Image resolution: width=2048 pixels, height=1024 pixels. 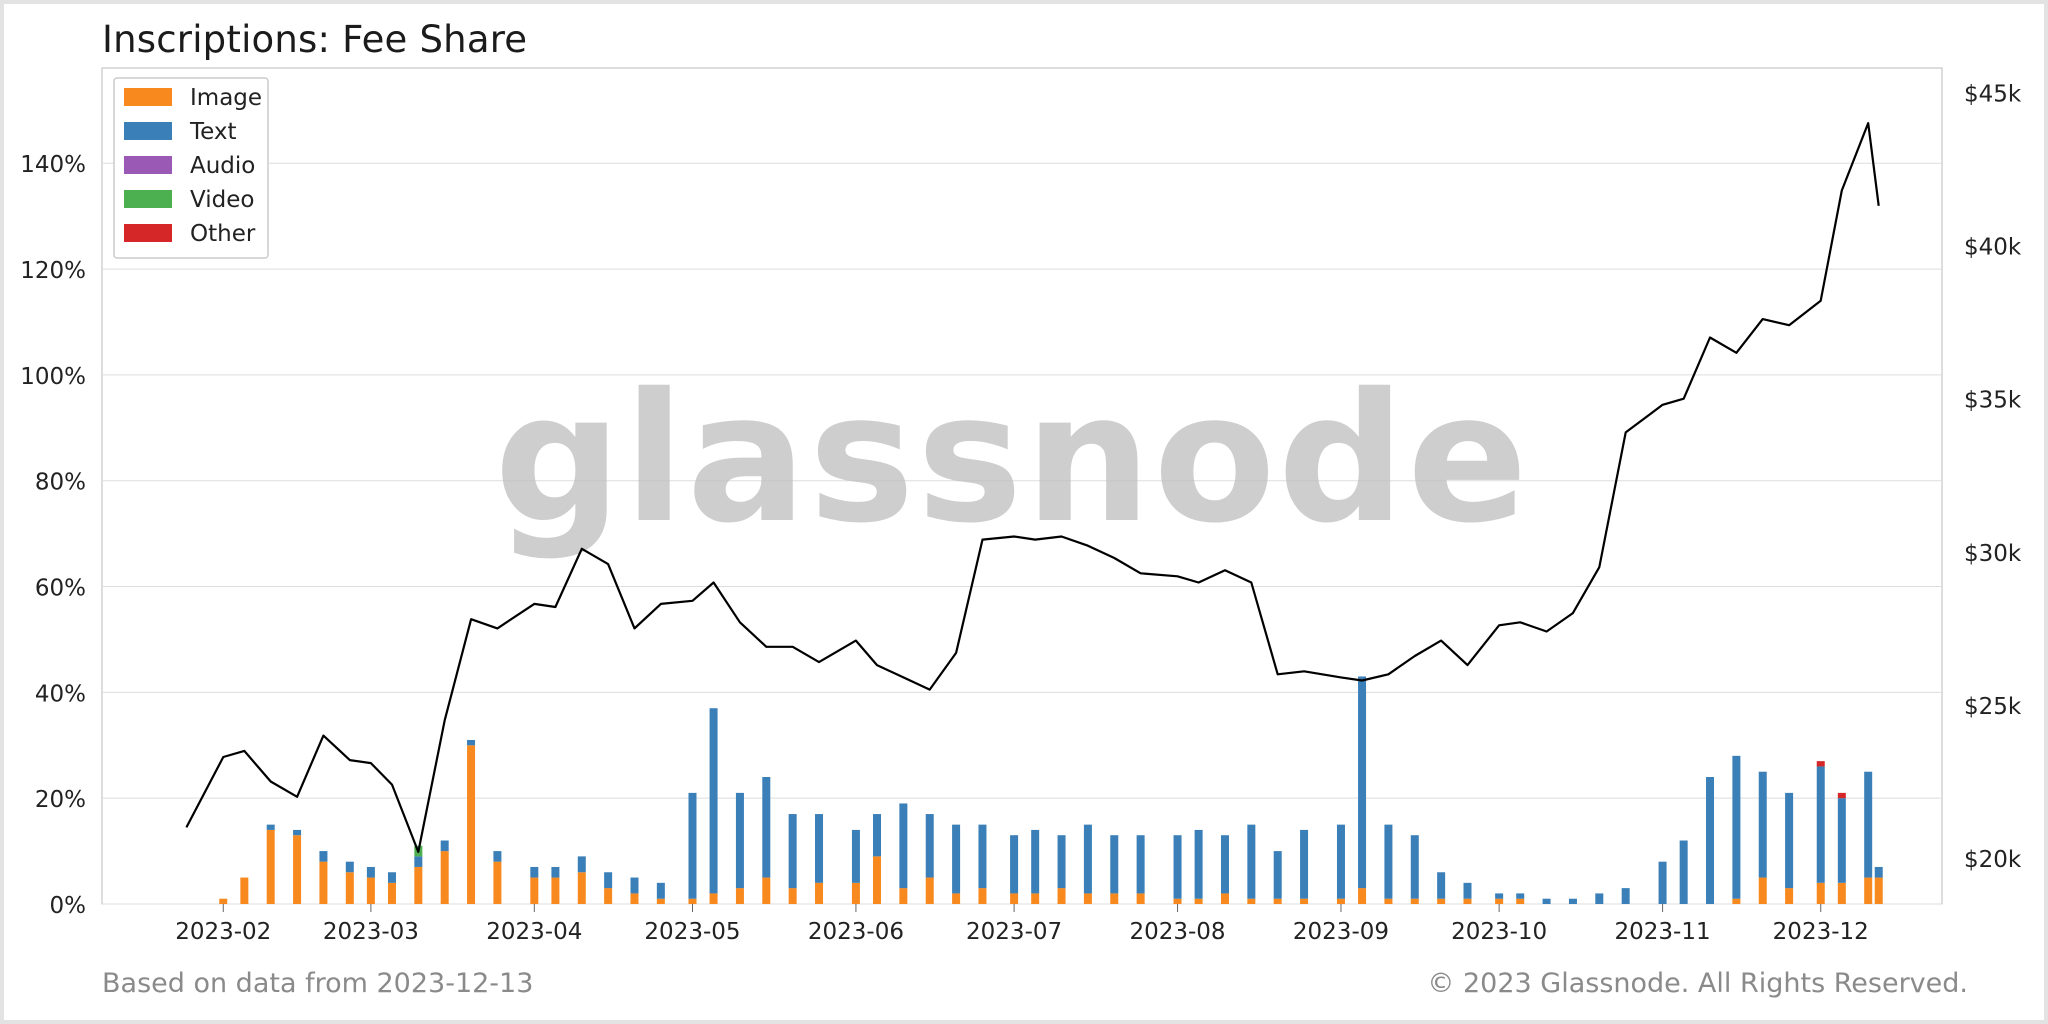 I want to click on copyright-note: © 2023 Glassnode. All Rights Reserved., so click(x=1697, y=983).